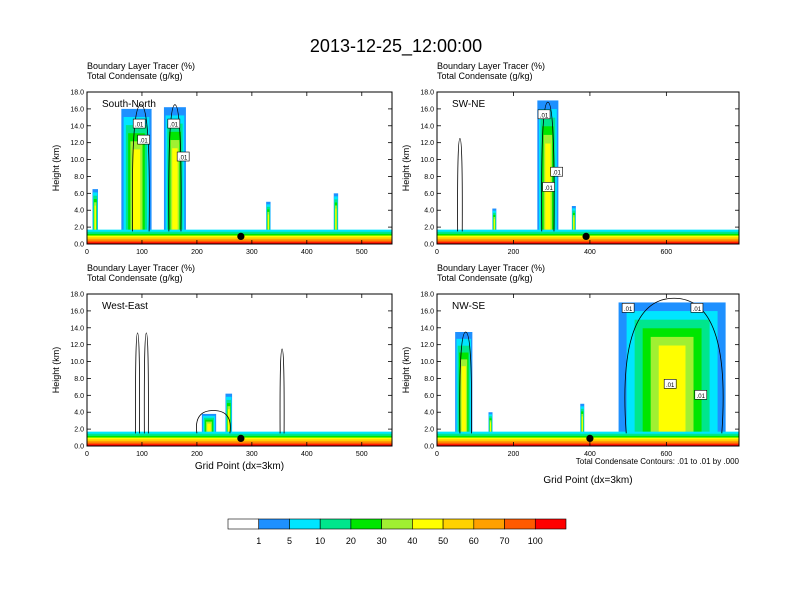 The width and height of the screenshot is (792, 612). Describe the element at coordinates (142, 252) in the screenshot. I see `x-tick-label: 100` at that location.